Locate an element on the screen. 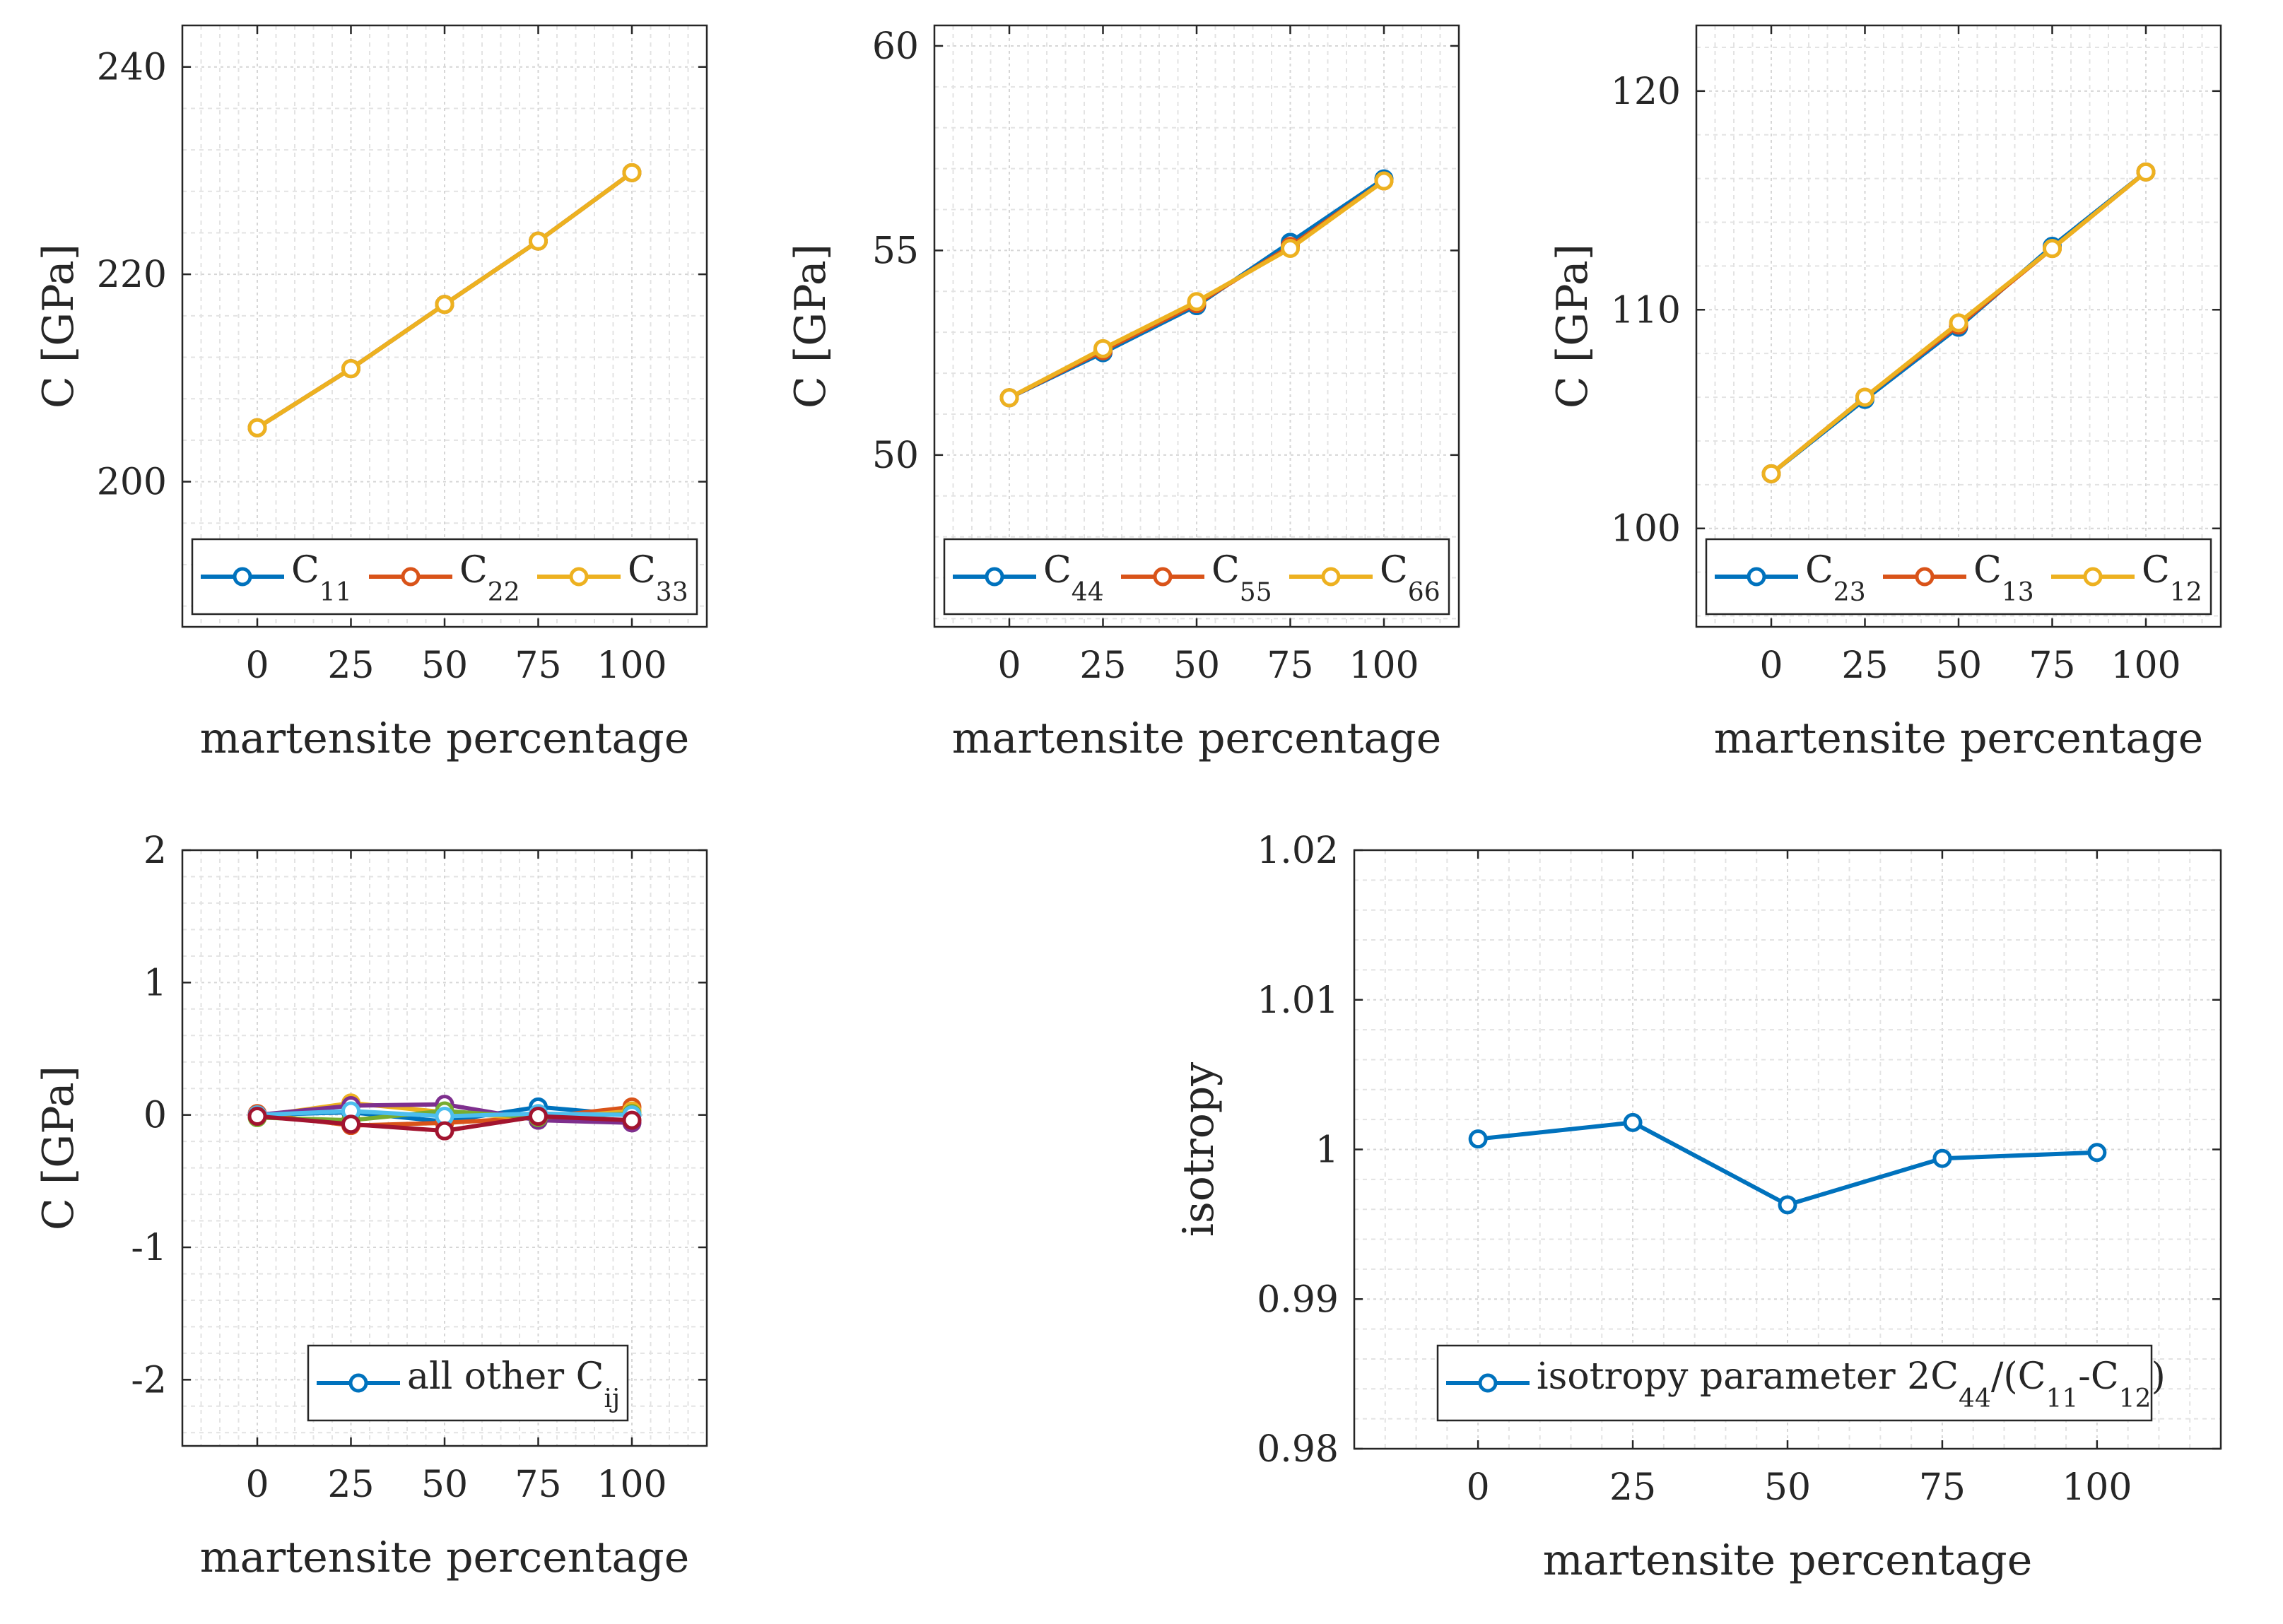 The width and height of the screenshot is (2283, 1624). grid-shear is located at coordinates (1197, 326).